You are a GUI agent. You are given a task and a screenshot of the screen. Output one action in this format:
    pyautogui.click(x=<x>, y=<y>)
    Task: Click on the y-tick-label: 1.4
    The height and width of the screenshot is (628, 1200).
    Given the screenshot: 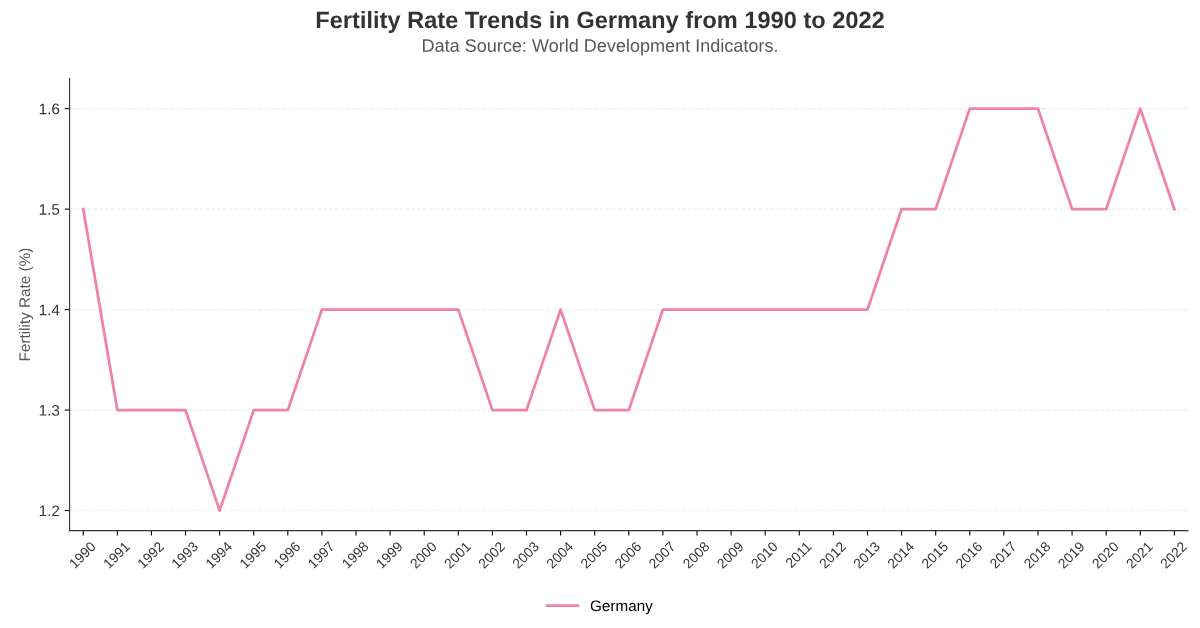 What is the action you would take?
    pyautogui.click(x=49, y=310)
    